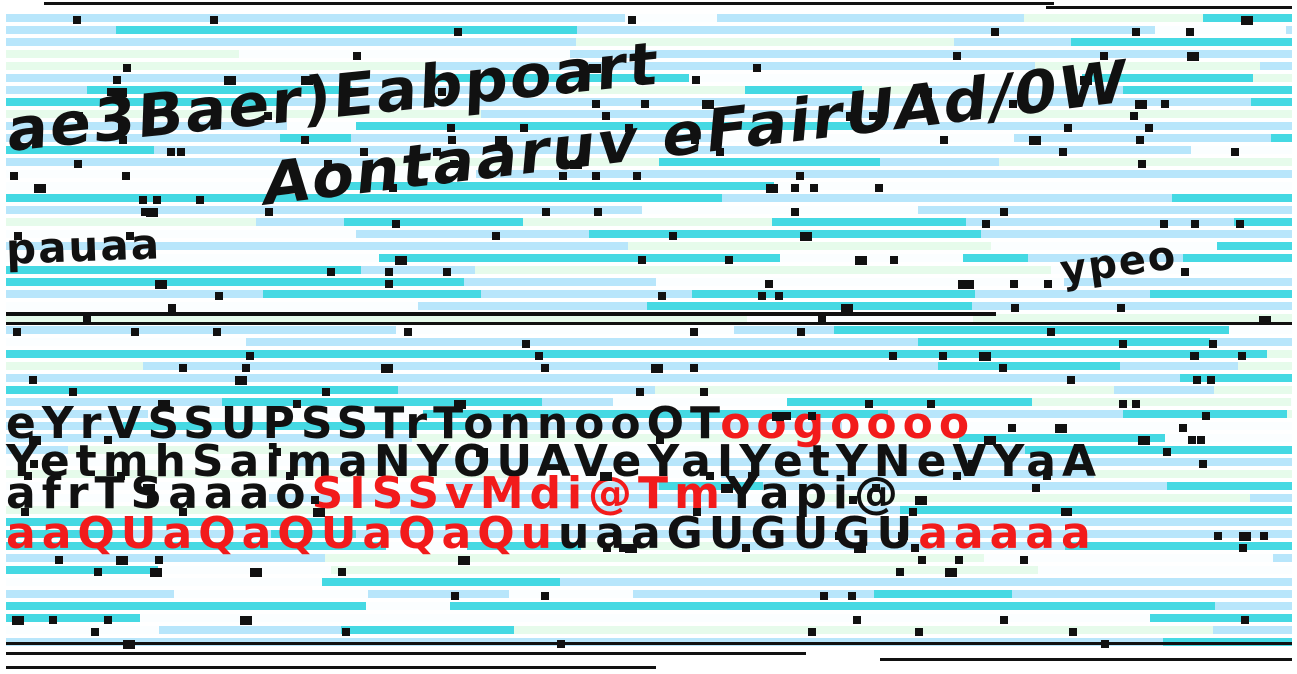 The width and height of the screenshot is (1297, 674). I want to click on section-divider, so click(501, 314).